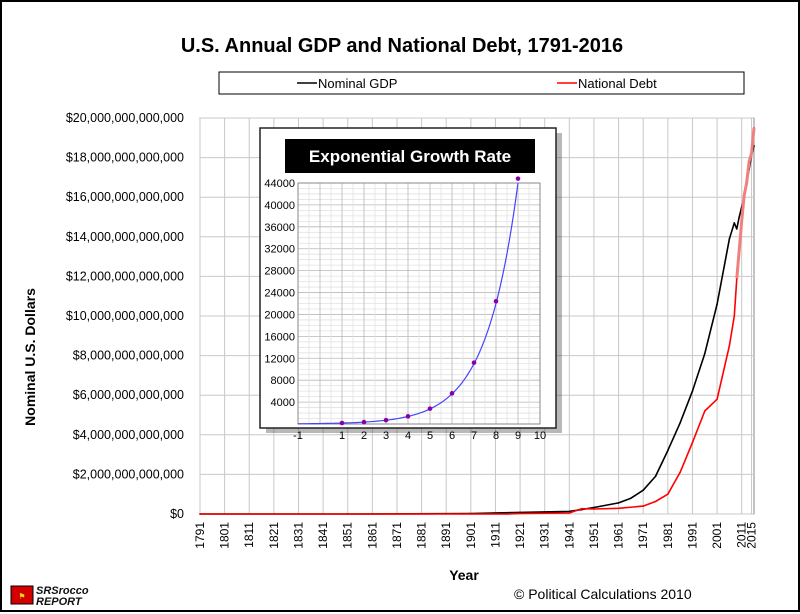  What do you see at coordinates (495, 535) in the screenshot?
I see `x-tick-label: 1911` at bounding box center [495, 535].